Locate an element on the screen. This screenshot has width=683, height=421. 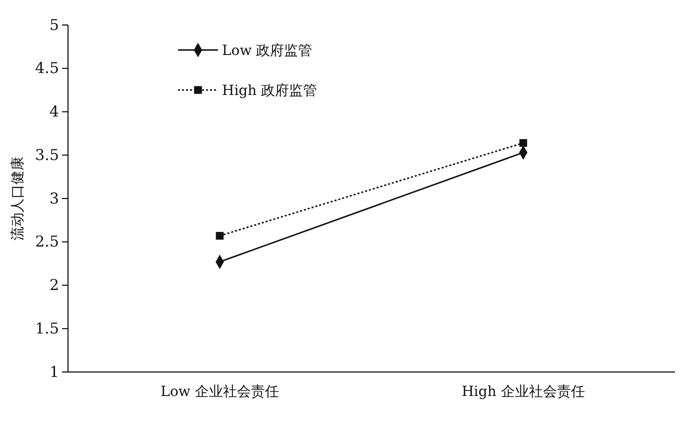
y-tick-label: 5 is located at coordinates (54, 25).